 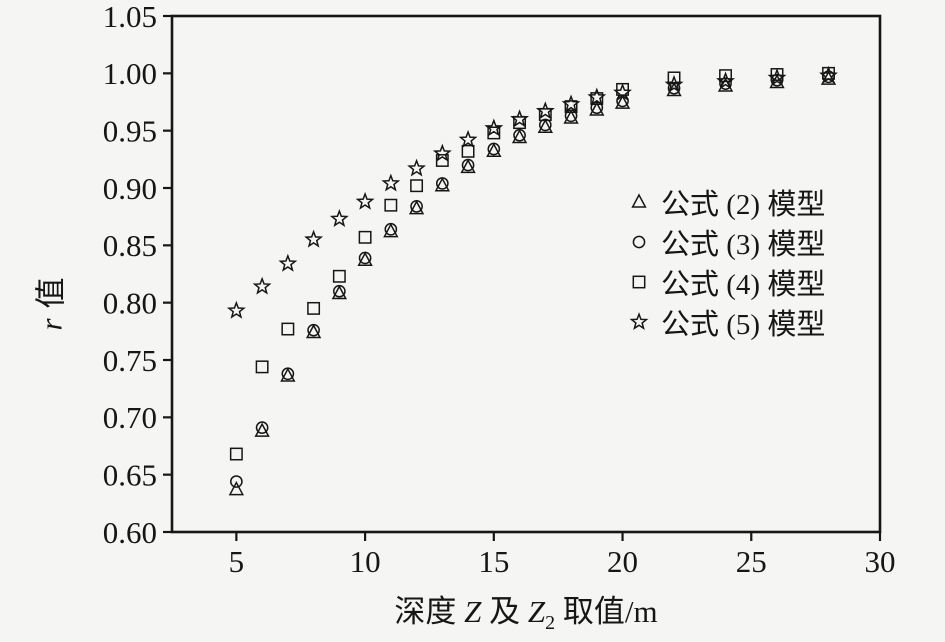 What do you see at coordinates (130, 360) in the screenshot?
I see `y-tick-label: 0.75` at bounding box center [130, 360].